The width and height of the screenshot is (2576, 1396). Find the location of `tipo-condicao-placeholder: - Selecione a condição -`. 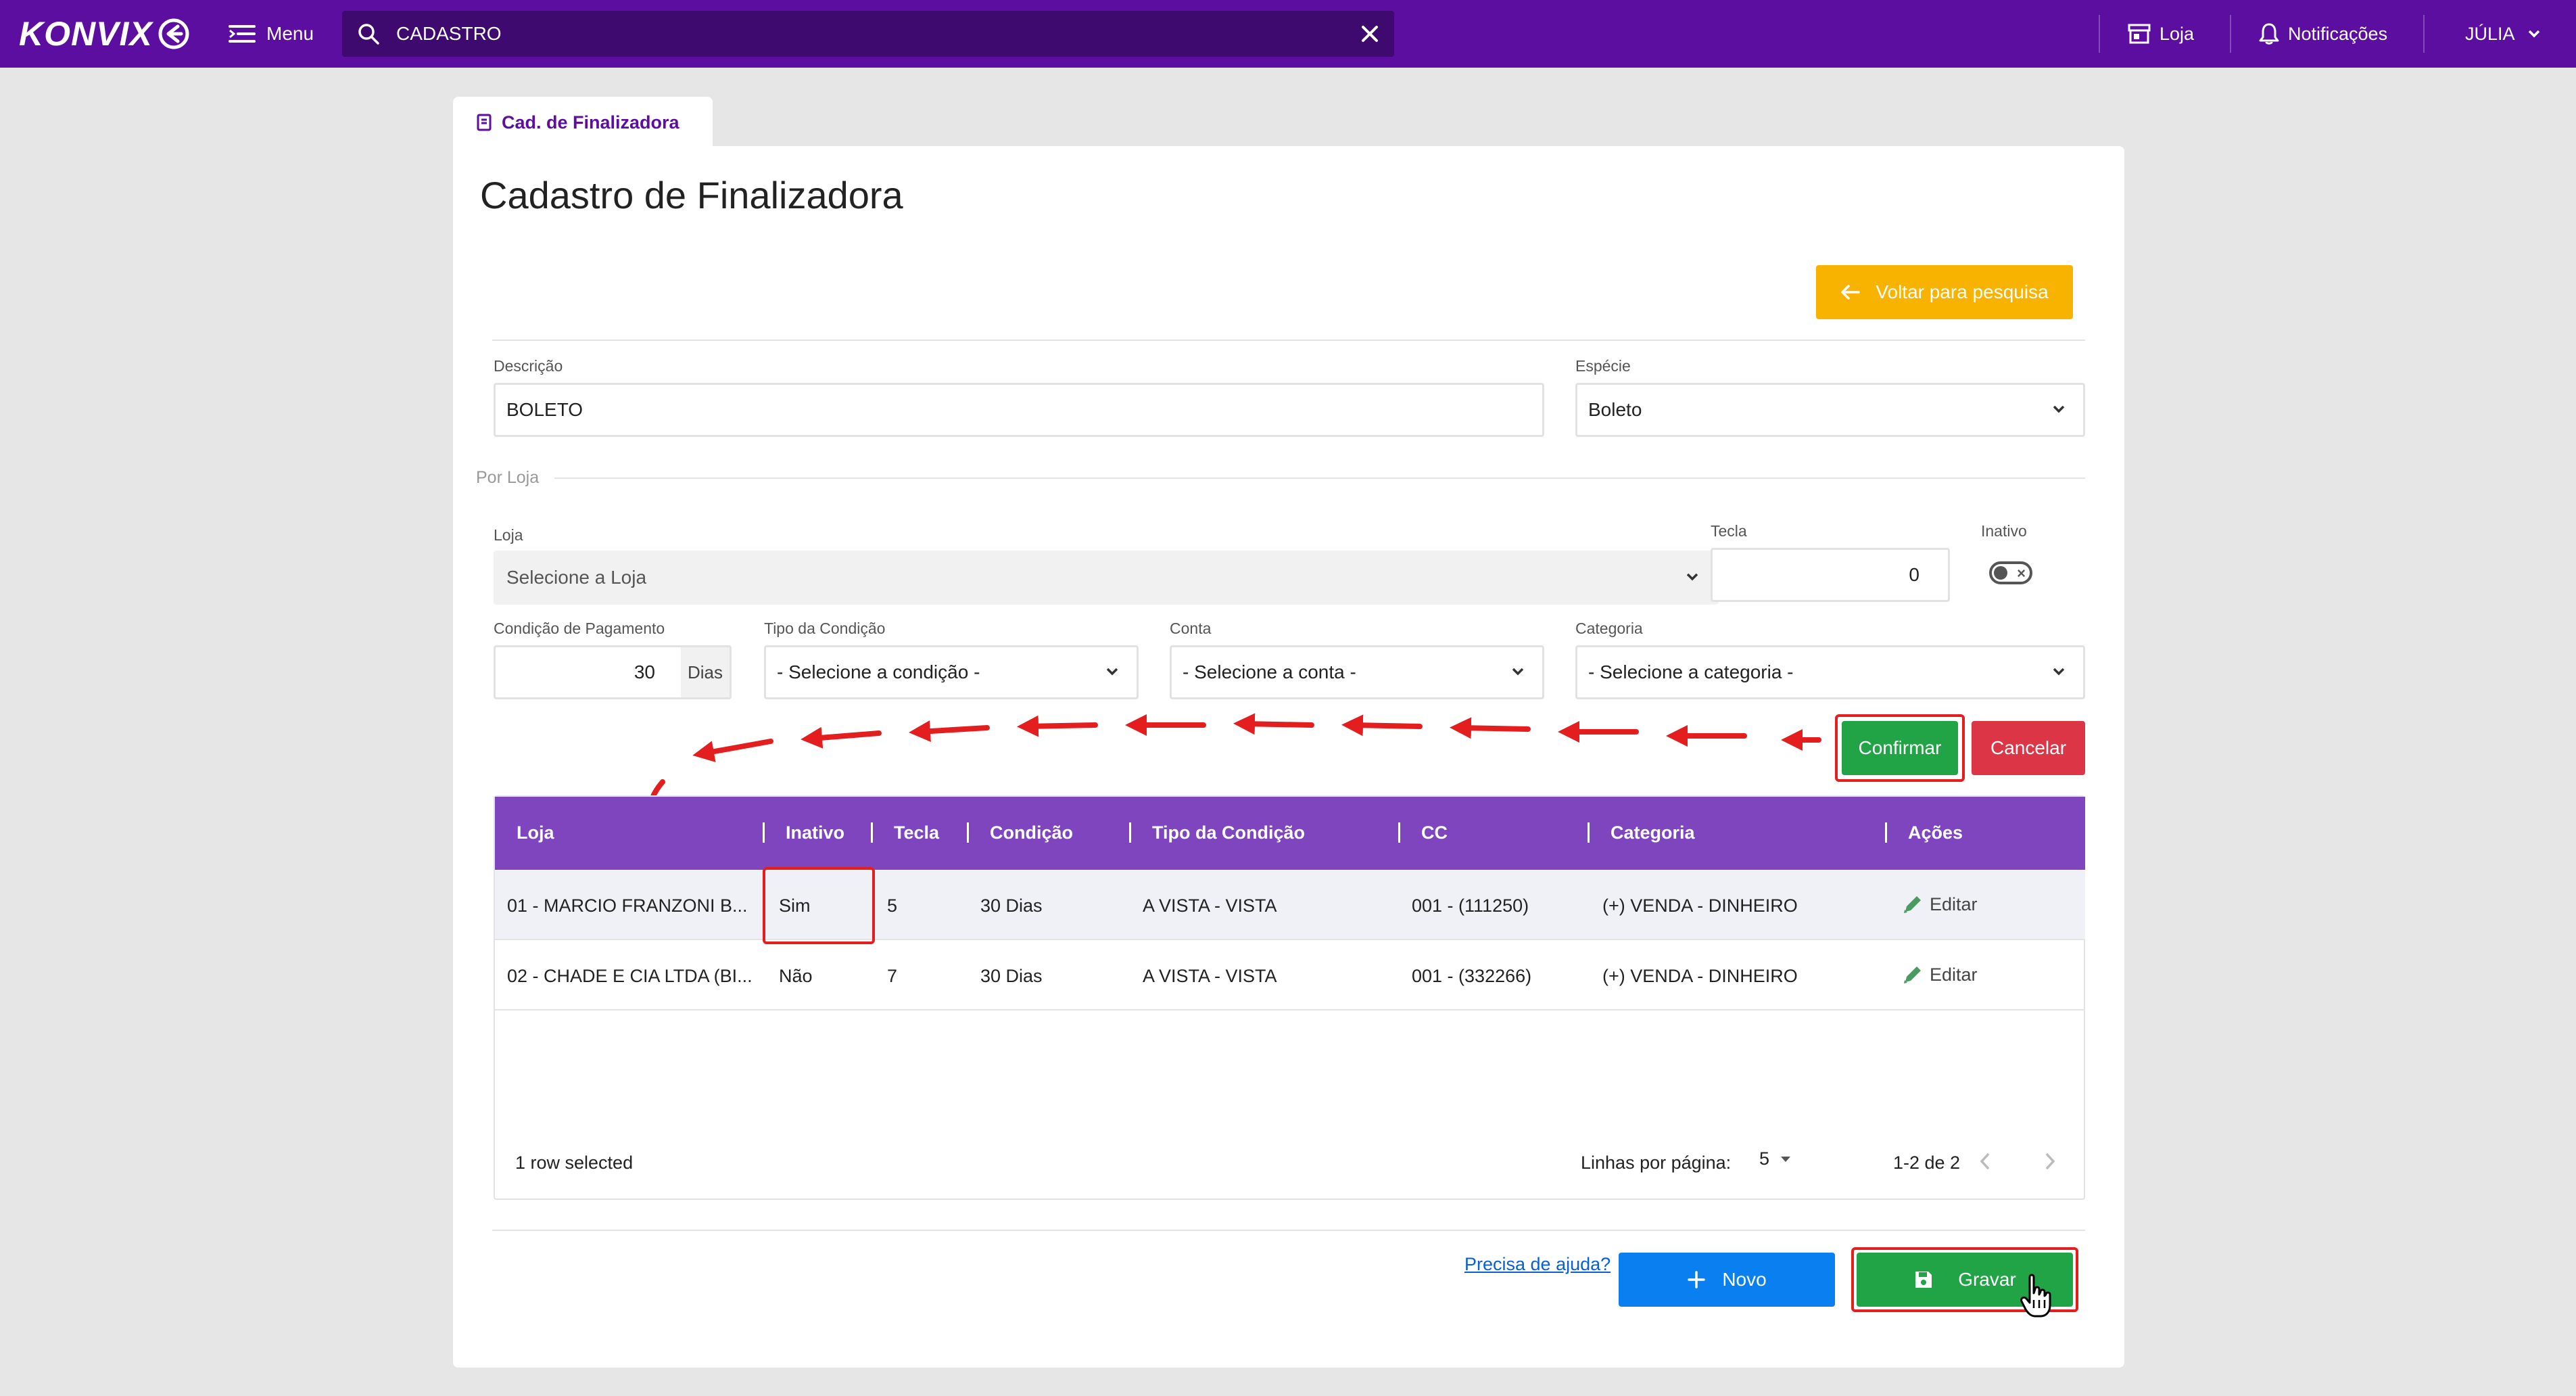

tipo-condicao-placeholder: - Selecione a condição - is located at coordinates (878, 671).